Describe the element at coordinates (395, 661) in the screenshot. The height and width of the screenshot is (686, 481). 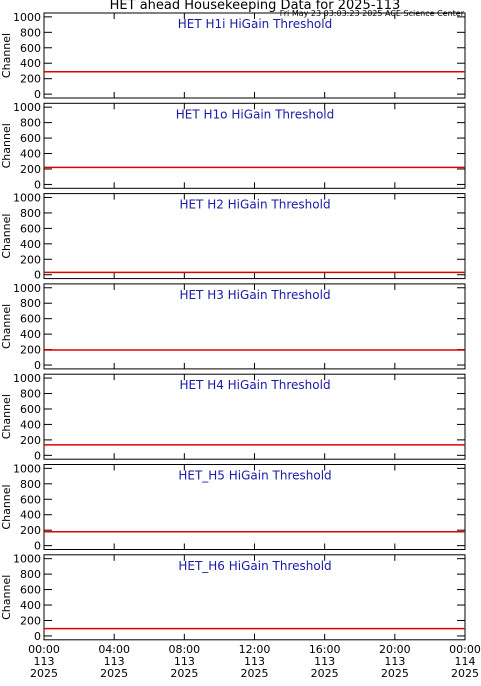
I see `x-tick-label: 20:00 113 2025` at that location.